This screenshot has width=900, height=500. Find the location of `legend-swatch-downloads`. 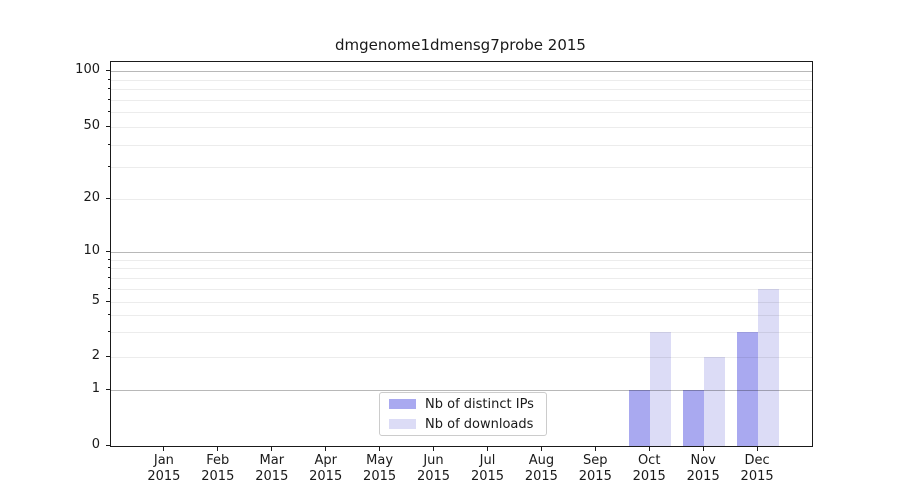

legend-swatch-downloads is located at coordinates (402, 424).